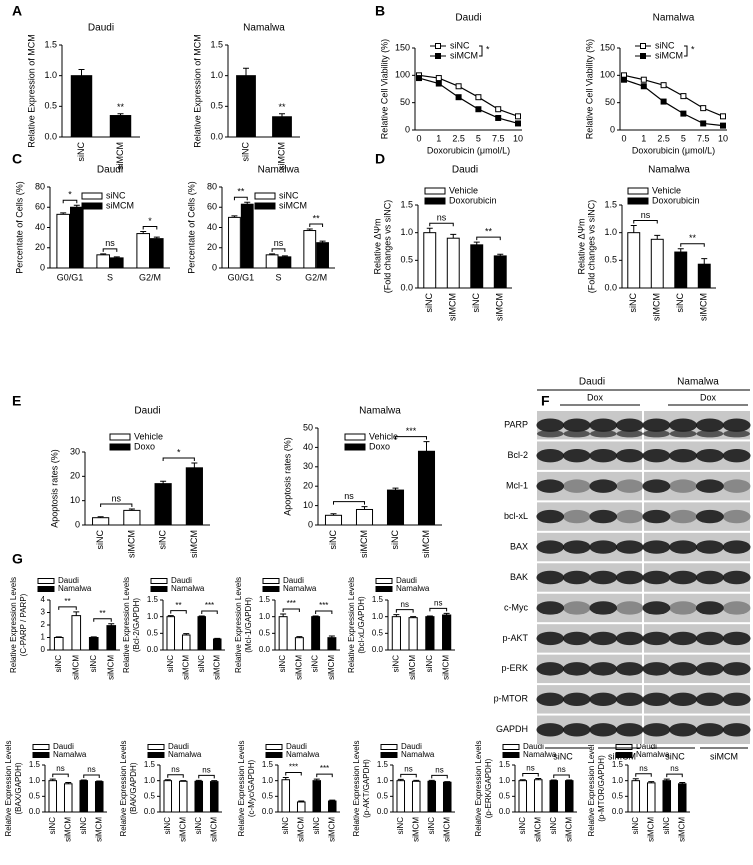 The image size is (753, 865). I want to click on x-tick-label: G2/M, so click(150, 277).